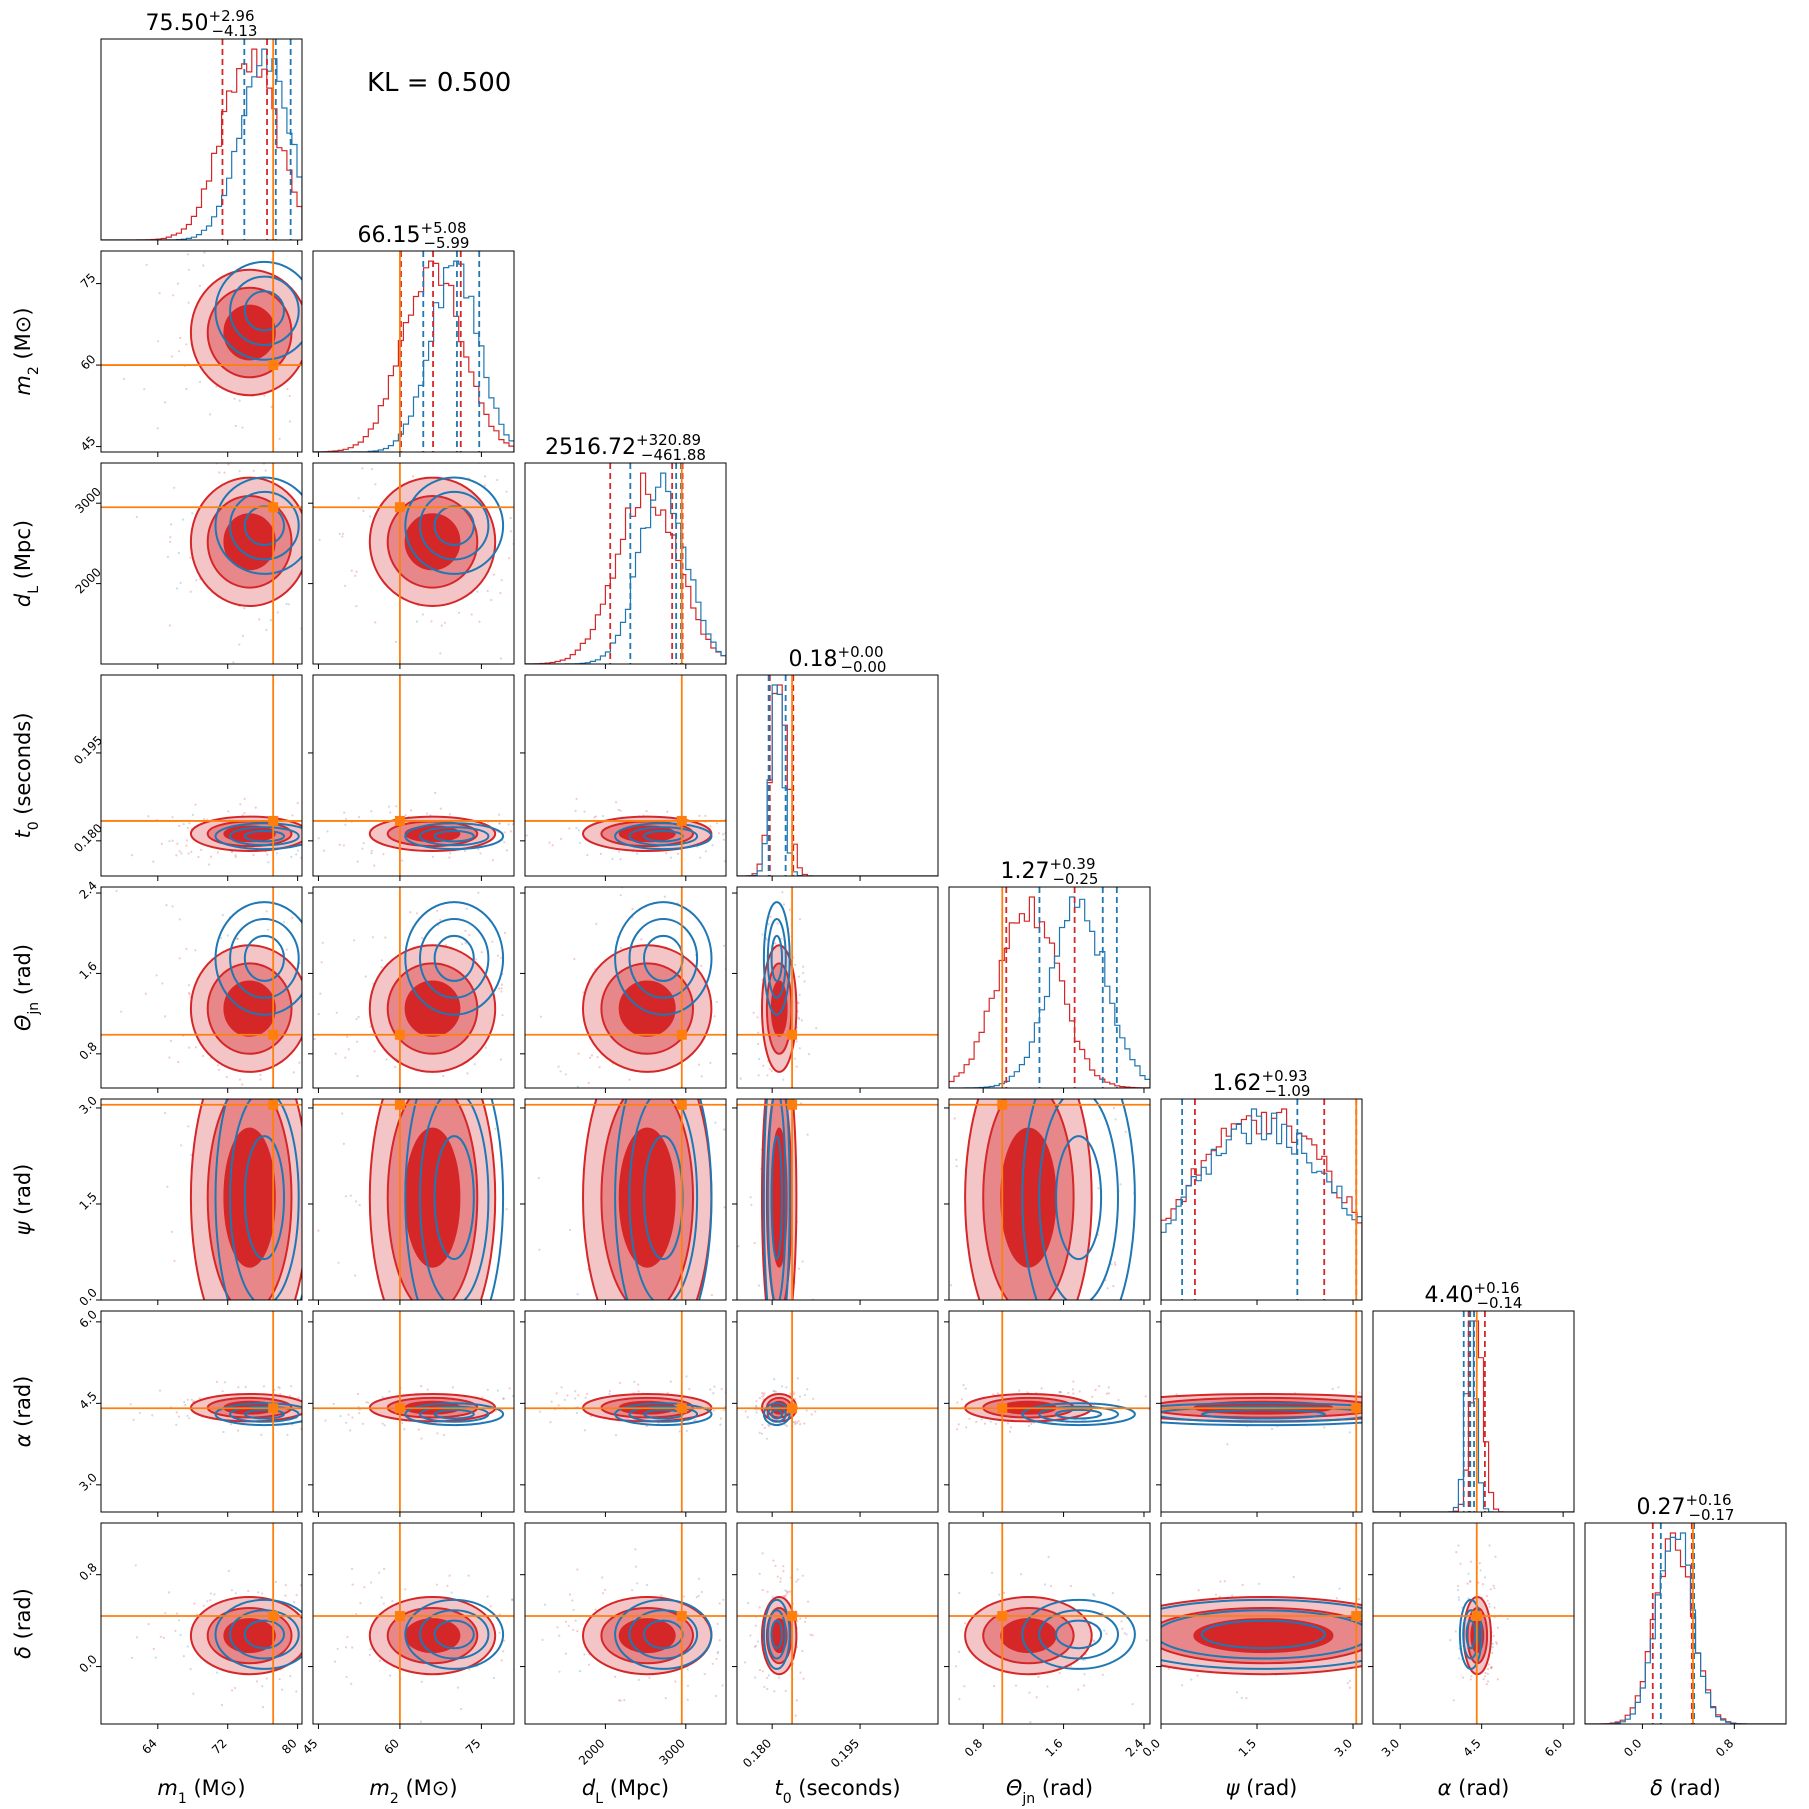 The width and height of the screenshot is (1809, 1809). What do you see at coordinates (87, 1318) in the screenshot?
I see `y-tick-label: 6.0` at bounding box center [87, 1318].